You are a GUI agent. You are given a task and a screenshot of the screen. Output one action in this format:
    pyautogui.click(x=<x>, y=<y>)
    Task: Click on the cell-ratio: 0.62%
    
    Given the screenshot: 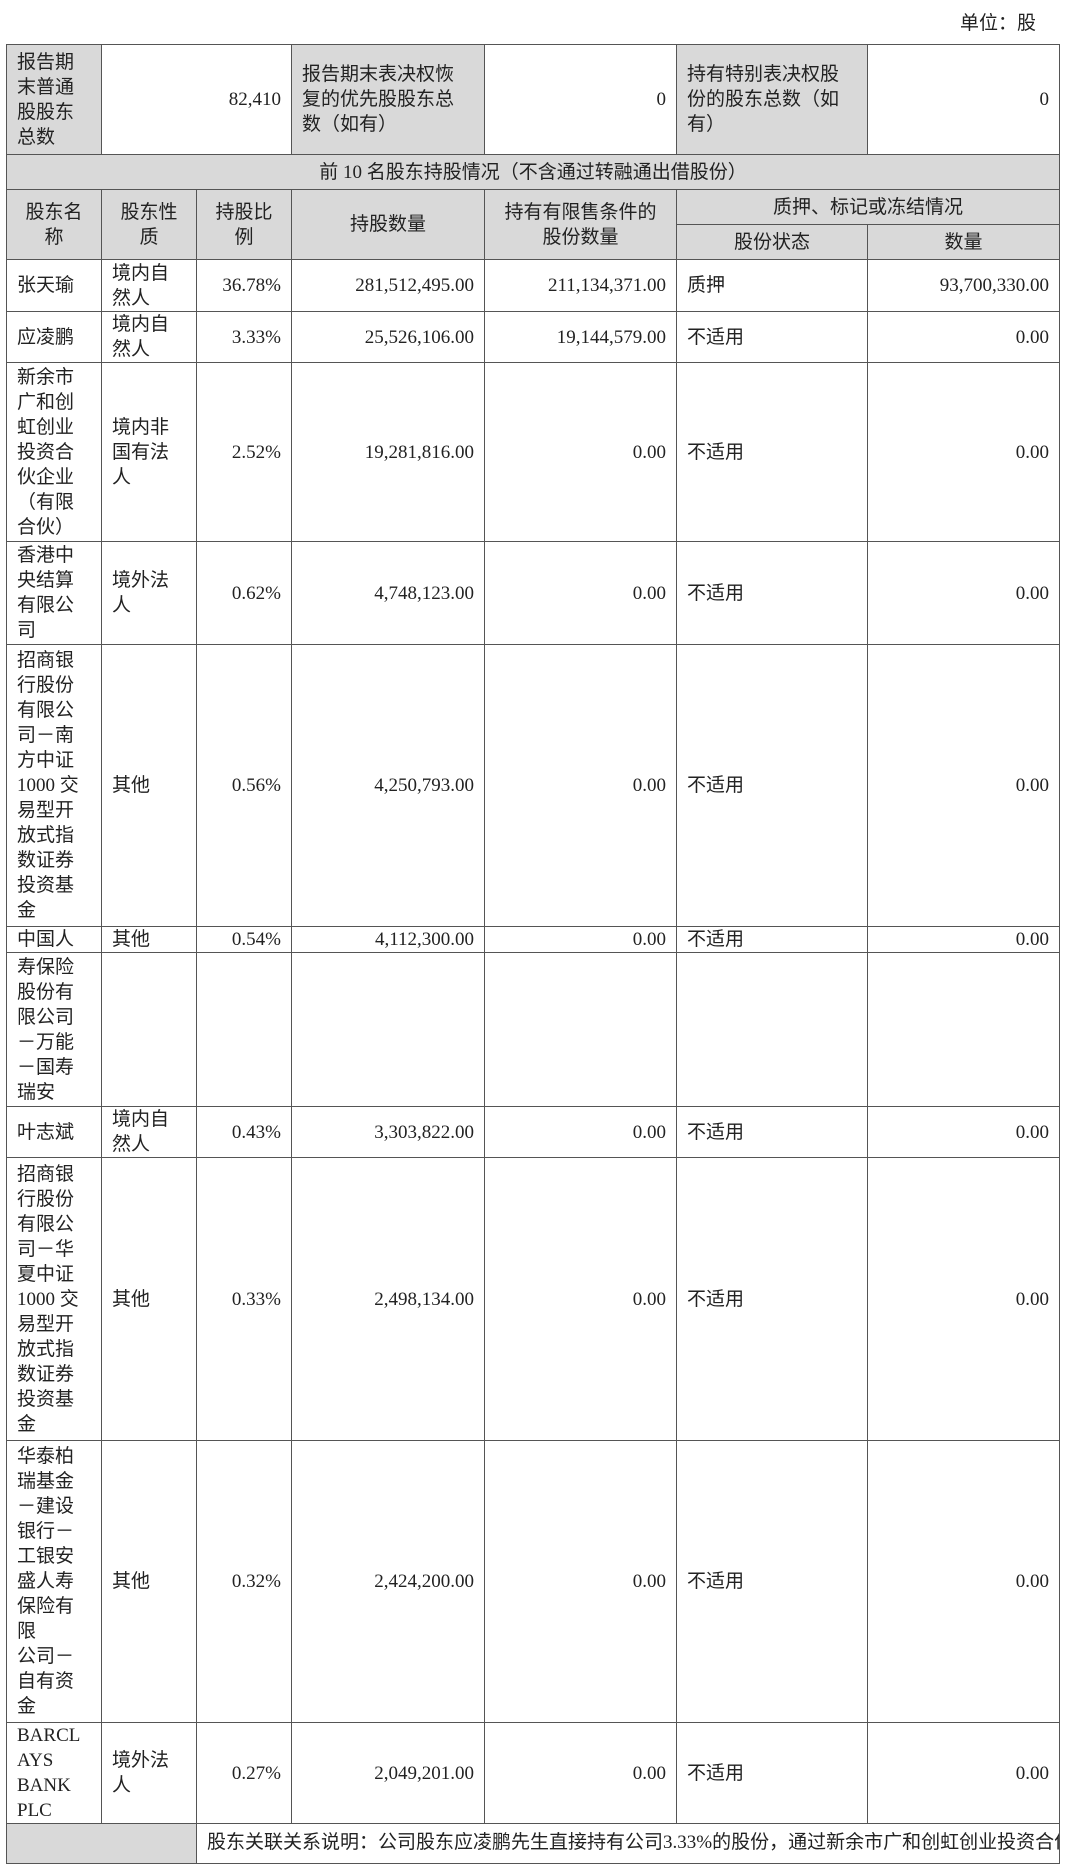 What is the action you would take?
    pyautogui.click(x=244, y=593)
    